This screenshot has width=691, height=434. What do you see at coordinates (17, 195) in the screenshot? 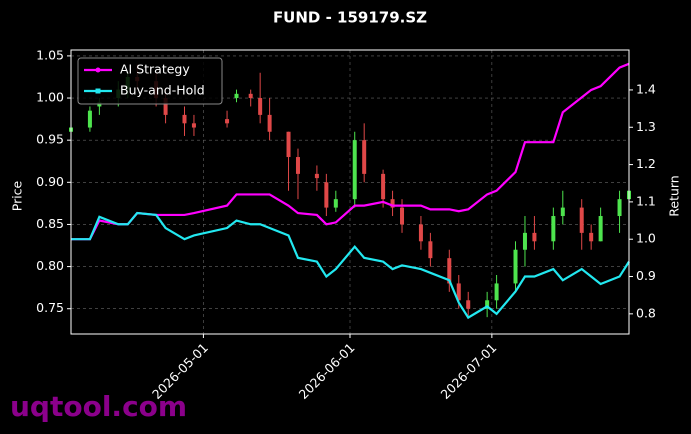
I see `y-axis-label: Price` at bounding box center [17, 195].